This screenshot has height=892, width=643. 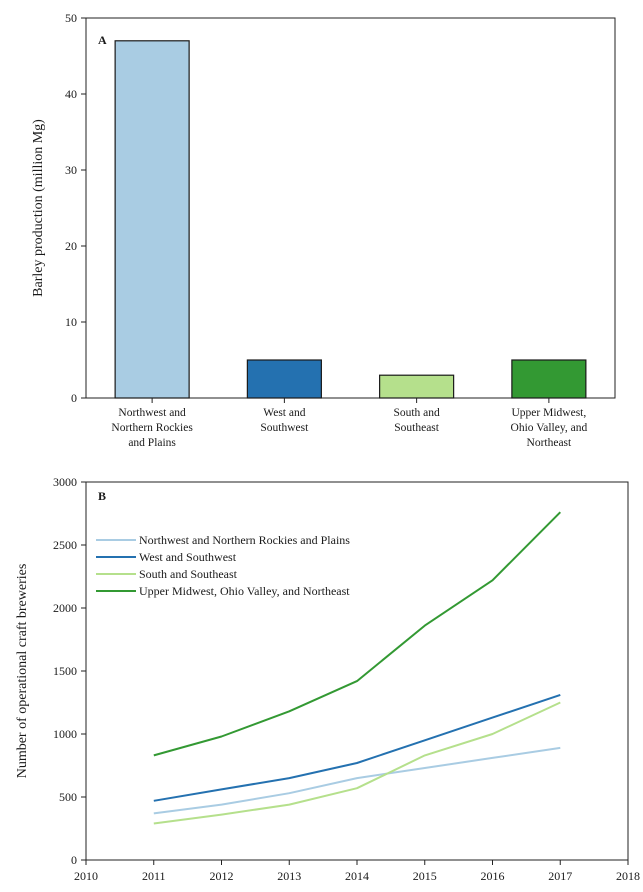 I want to click on x-tick-label-b: 2011, so click(x=154, y=876).